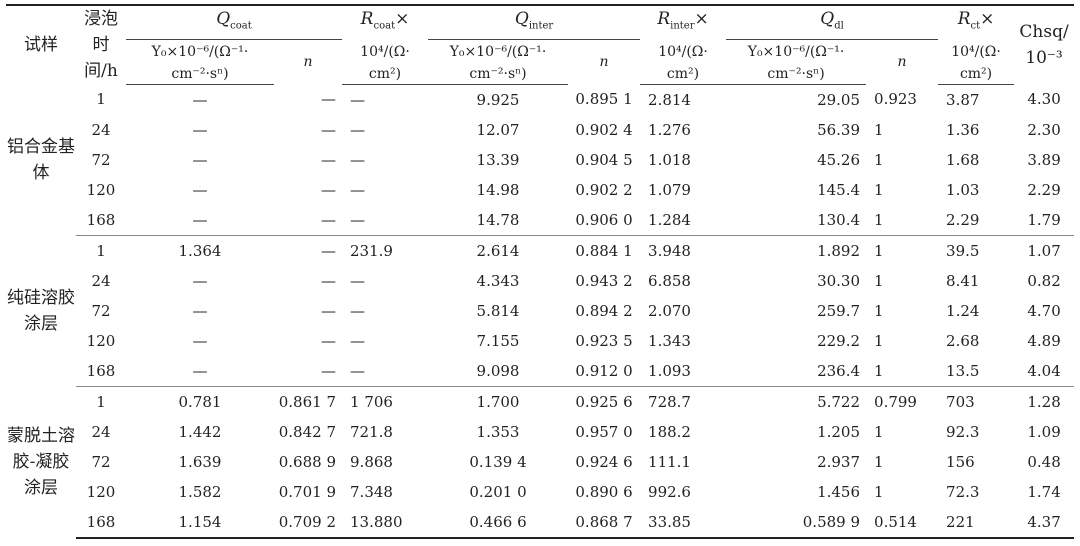  Describe the element at coordinates (895, 401) in the screenshot. I see `cell-q-dl-n: 0.799` at that location.